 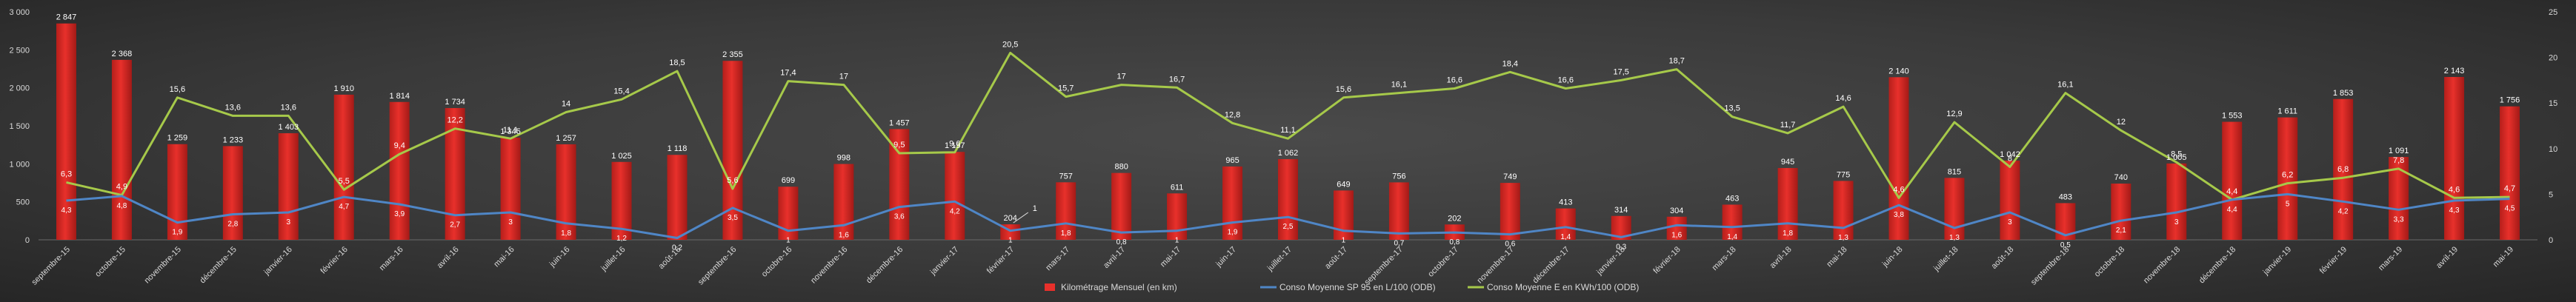 I want to click on x-tick-label: septembre-15, so click(x=51, y=265).